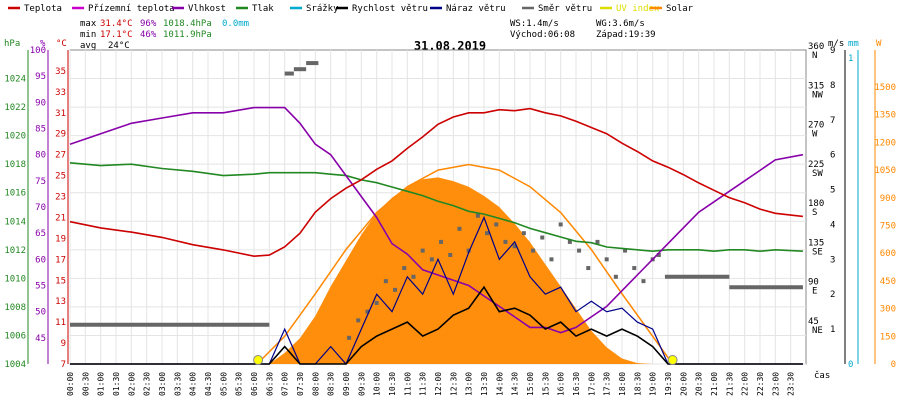 The height and width of the screenshot is (400, 900). What do you see at coordinates (888, 254) in the screenshot?
I see `tick-w-4: 600` at bounding box center [888, 254].